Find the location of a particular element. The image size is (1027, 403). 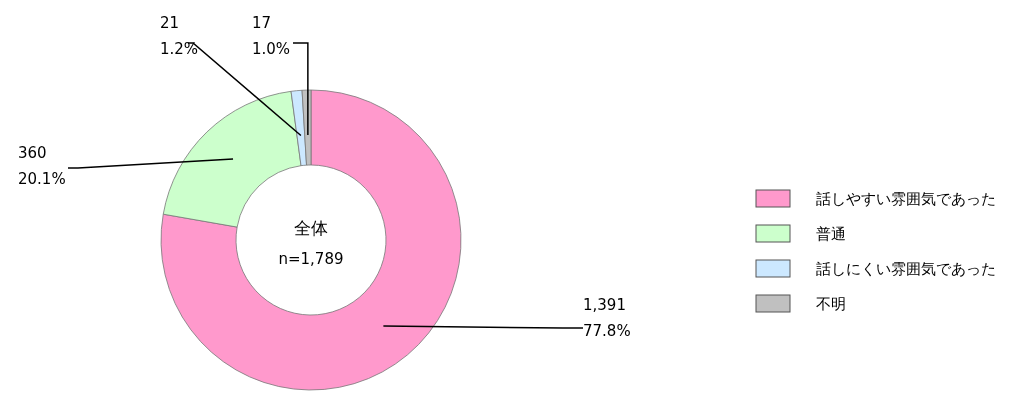

legend-label: 普通 is located at coordinates (831, 234).